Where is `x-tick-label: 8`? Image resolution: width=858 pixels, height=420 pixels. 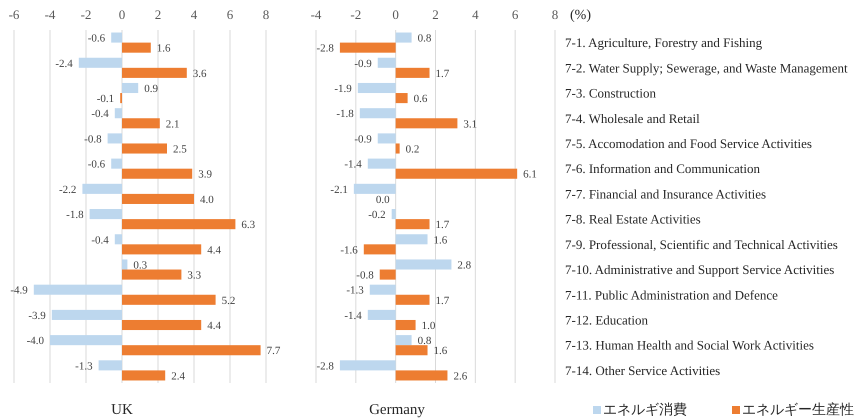
x-tick-label: 8 is located at coordinates (266, 14).